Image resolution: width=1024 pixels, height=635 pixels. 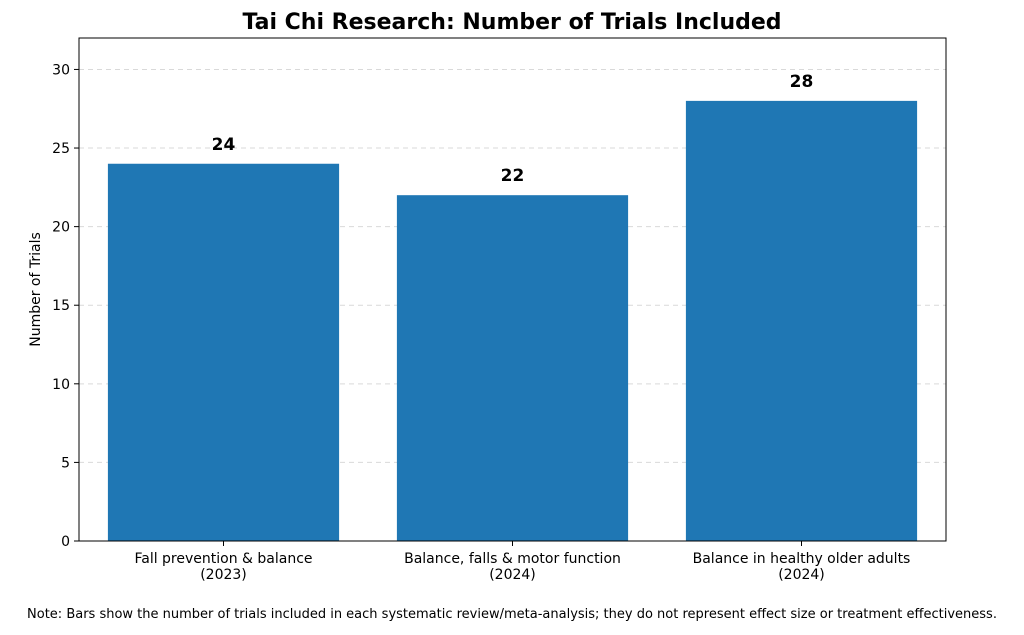 What do you see at coordinates (36, 289) in the screenshot?
I see `y-axis-label: Number of Trials` at bounding box center [36, 289].